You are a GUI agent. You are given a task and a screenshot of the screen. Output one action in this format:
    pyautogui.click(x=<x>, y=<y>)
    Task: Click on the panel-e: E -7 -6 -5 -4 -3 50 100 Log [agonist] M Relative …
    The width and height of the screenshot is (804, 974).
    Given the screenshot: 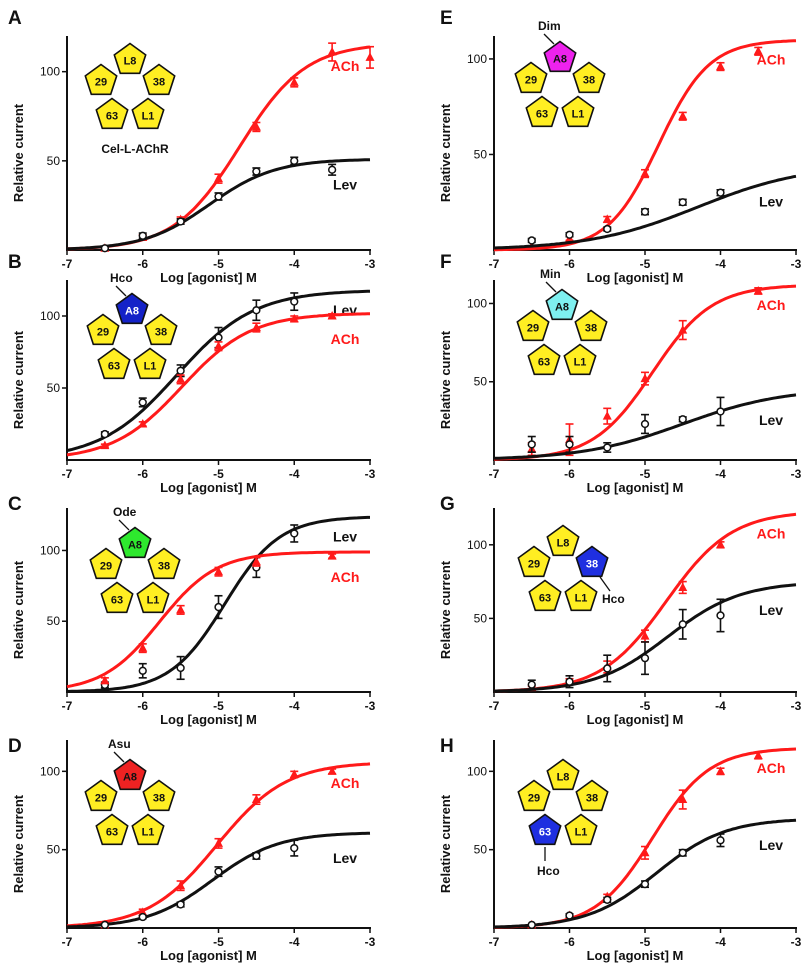 What is the action you would take?
    pyautogui.click(x=620, y=146)
    